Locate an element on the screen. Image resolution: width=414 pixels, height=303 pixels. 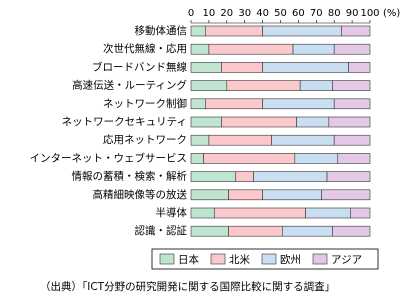
source: （出典）「ICT分野の研究開発に関する国際比較に関する調査」 is located at coordinates (187, 286).